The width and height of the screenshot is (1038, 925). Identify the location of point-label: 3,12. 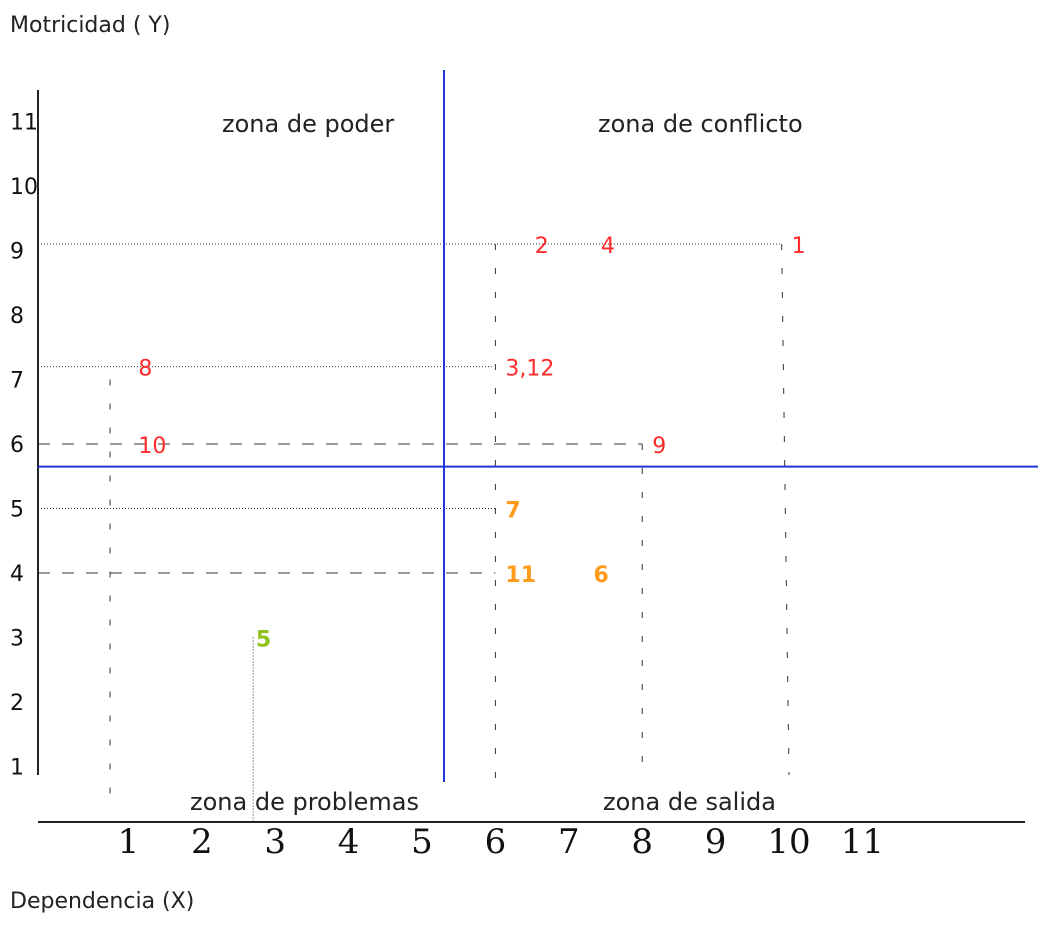
(529, 369).